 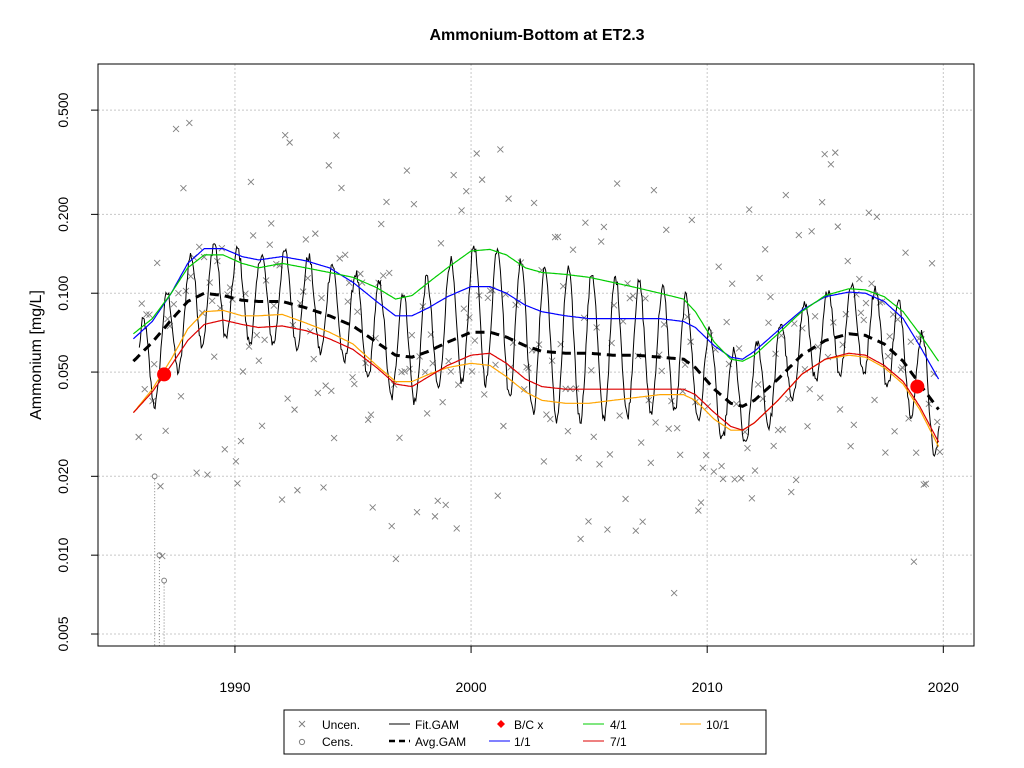 What do you see at coordinates (63, 214) in the screenshot?
I see `y-tick-label: 0.200` at bounding box center [63, 214].